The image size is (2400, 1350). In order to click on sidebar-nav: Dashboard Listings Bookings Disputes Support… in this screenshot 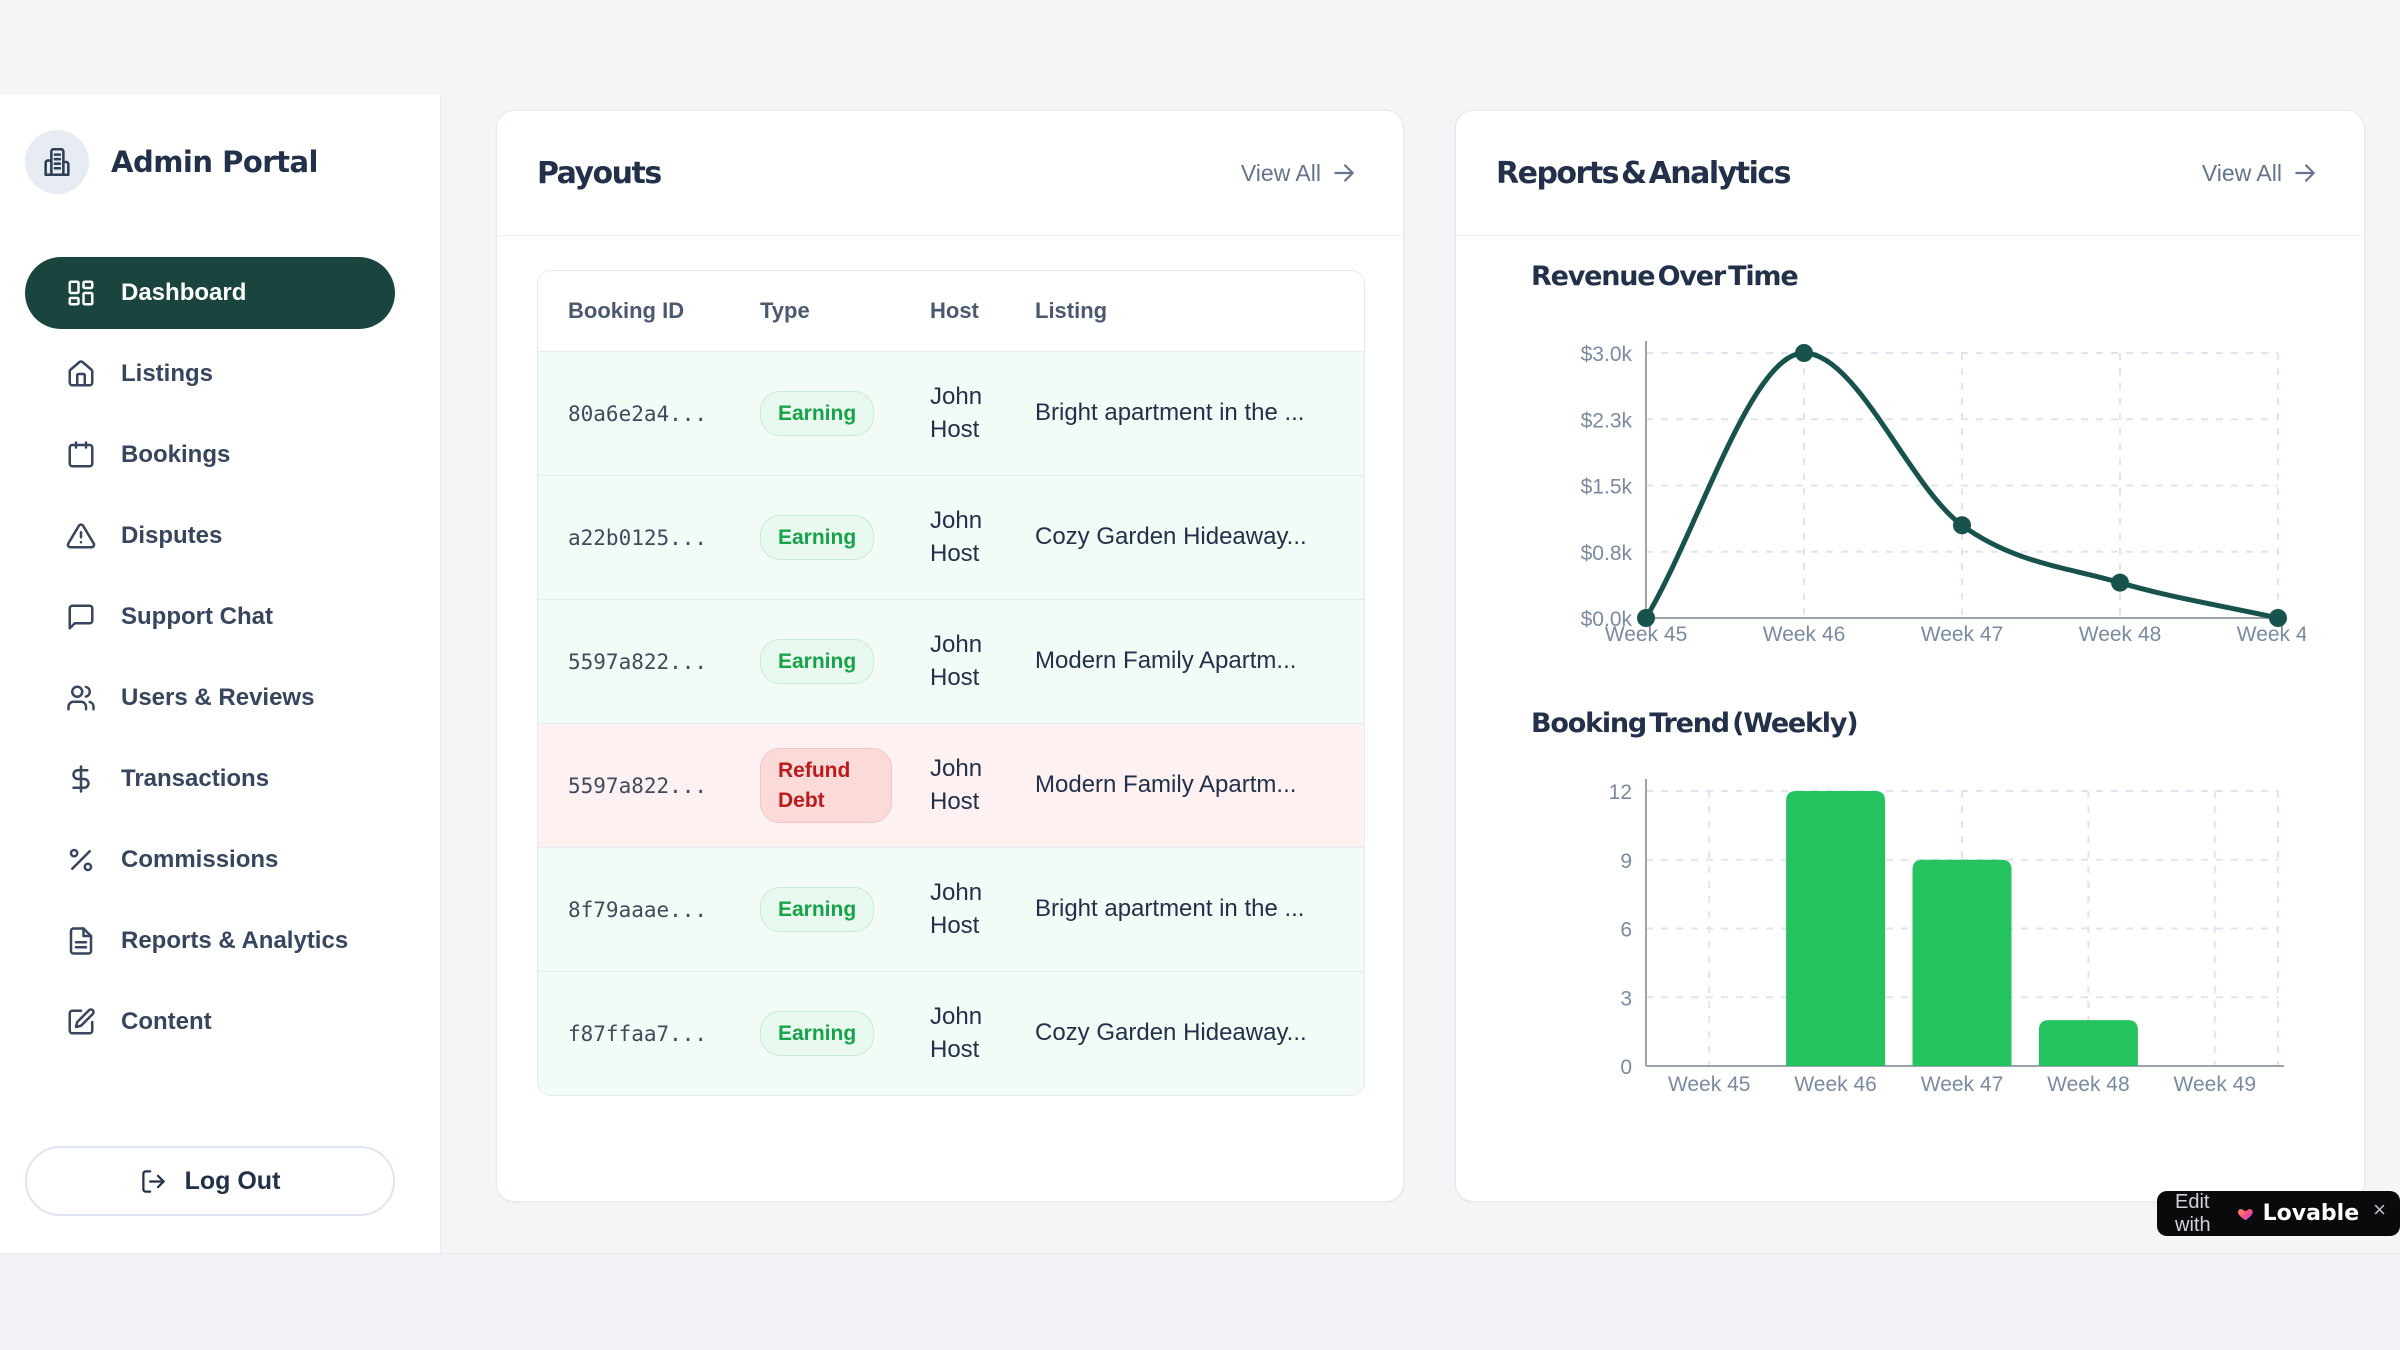, I will do `click(210, 662)`.